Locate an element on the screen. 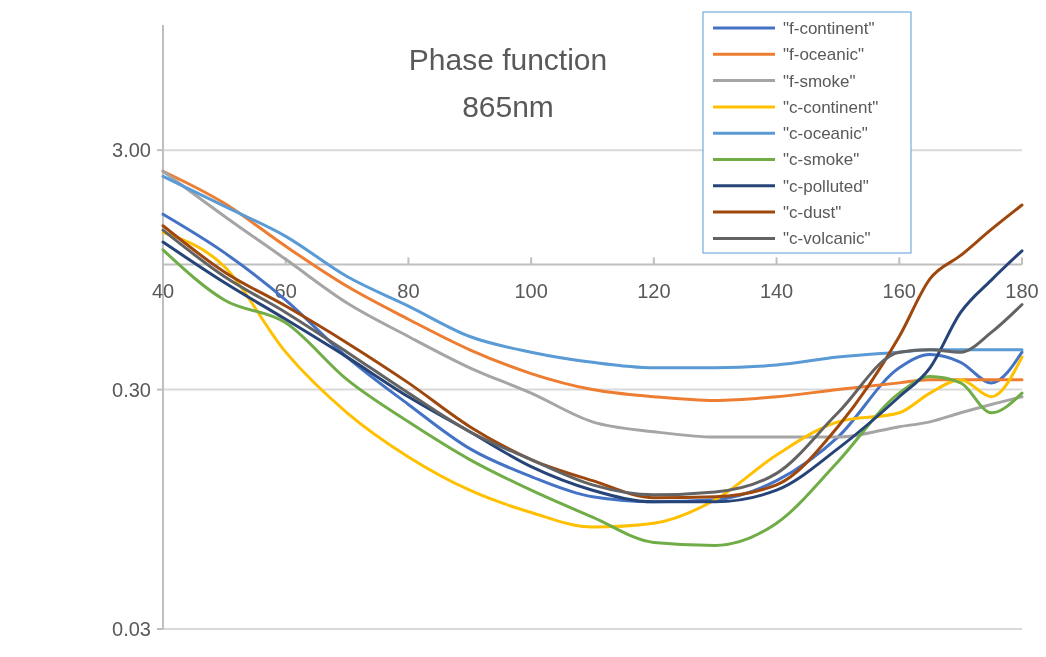 Image resolution: width=1046 pixels, height=657 pixels. x-tick-label: 140 is located at coordinates (776, 291).